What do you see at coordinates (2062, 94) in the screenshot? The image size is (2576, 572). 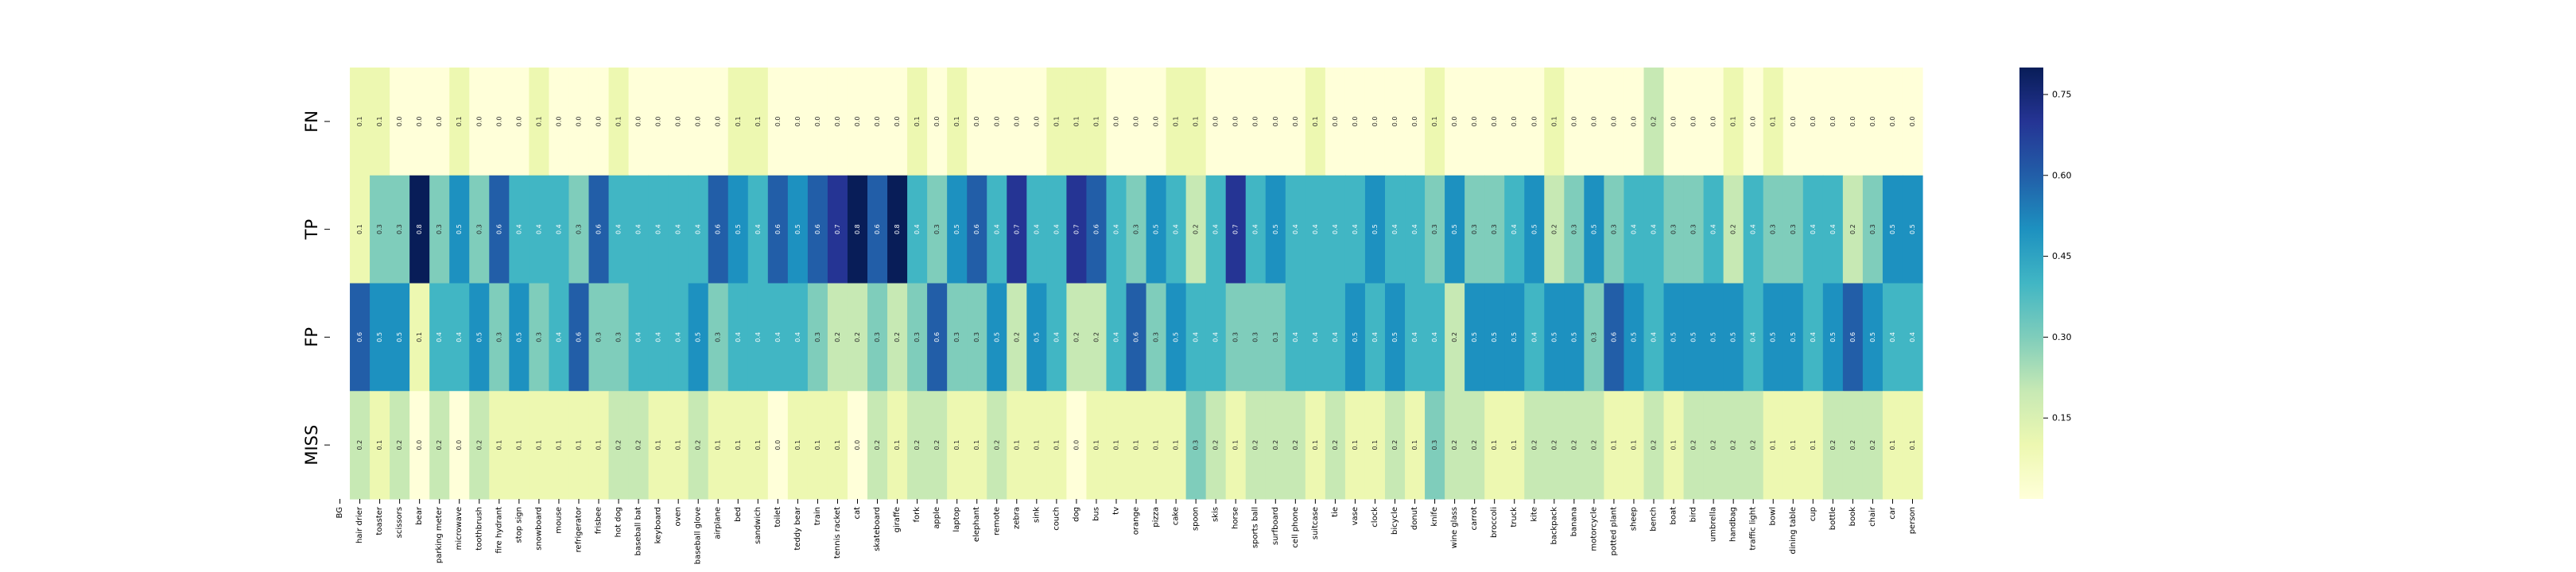 I see `colorbar-tick-label: 0.75` at bounding box center [2062, 94].